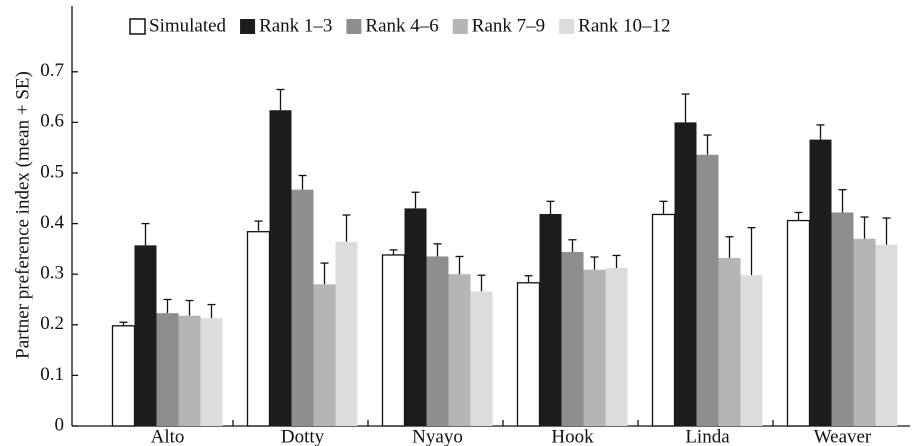  Describe the element at coordinates (52, 171) in the screenshot. I see `y-tick-label: 0.5` at that location.